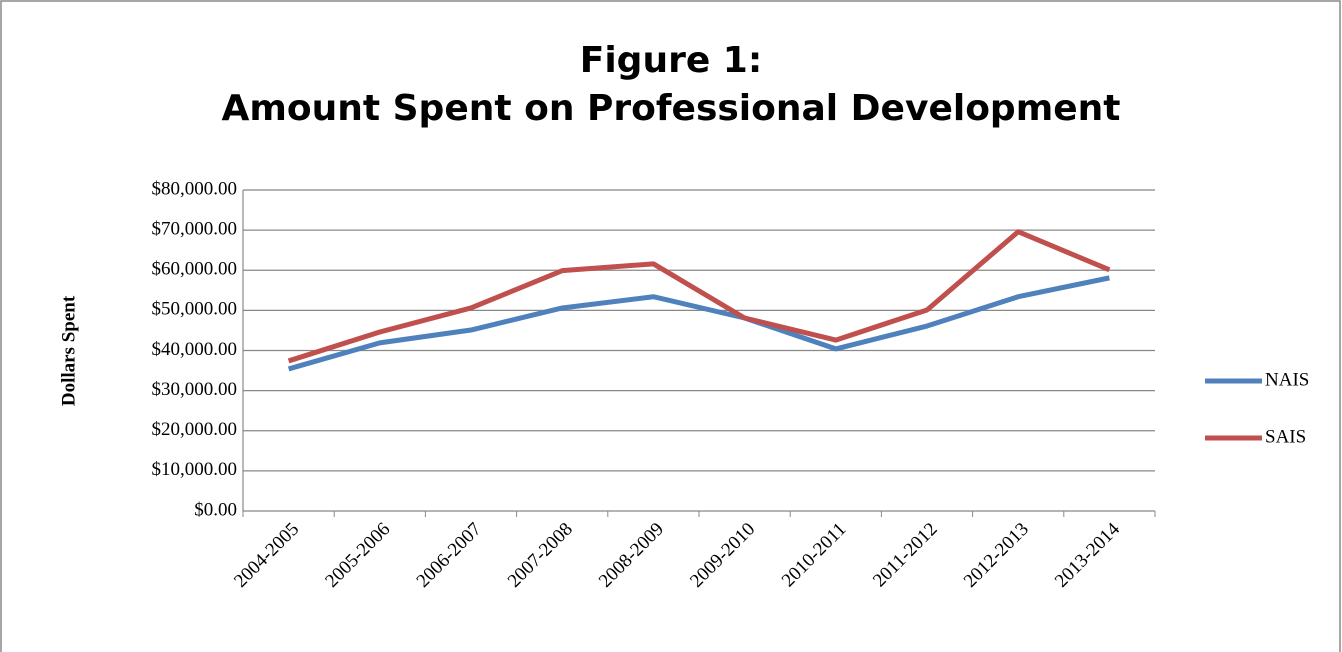  What do you see at coordinates (195, 228) in the screenshot?
I see `y-tick-label: $70,000.00` at bounding box center [195, 228].